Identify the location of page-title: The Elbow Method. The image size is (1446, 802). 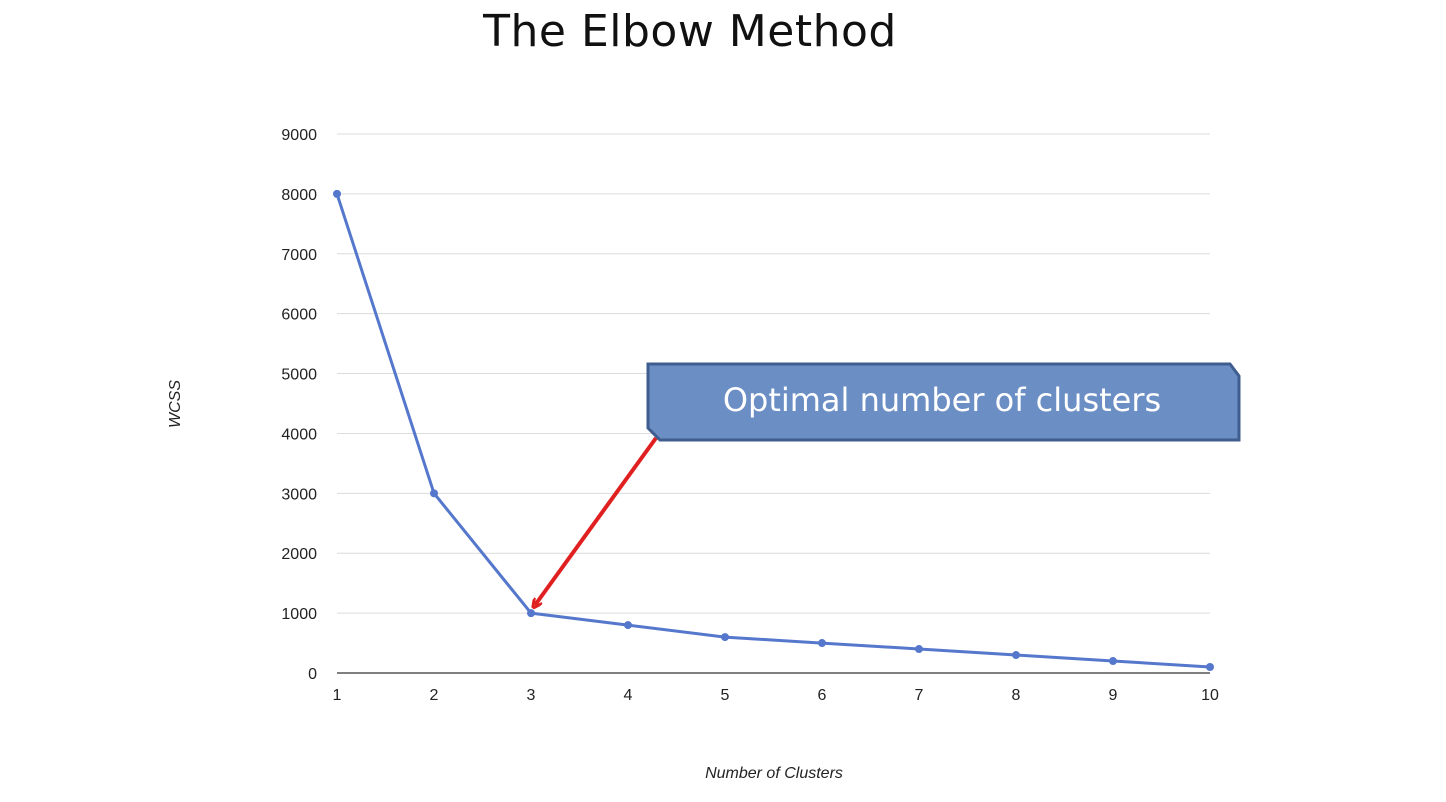
(690, 31).